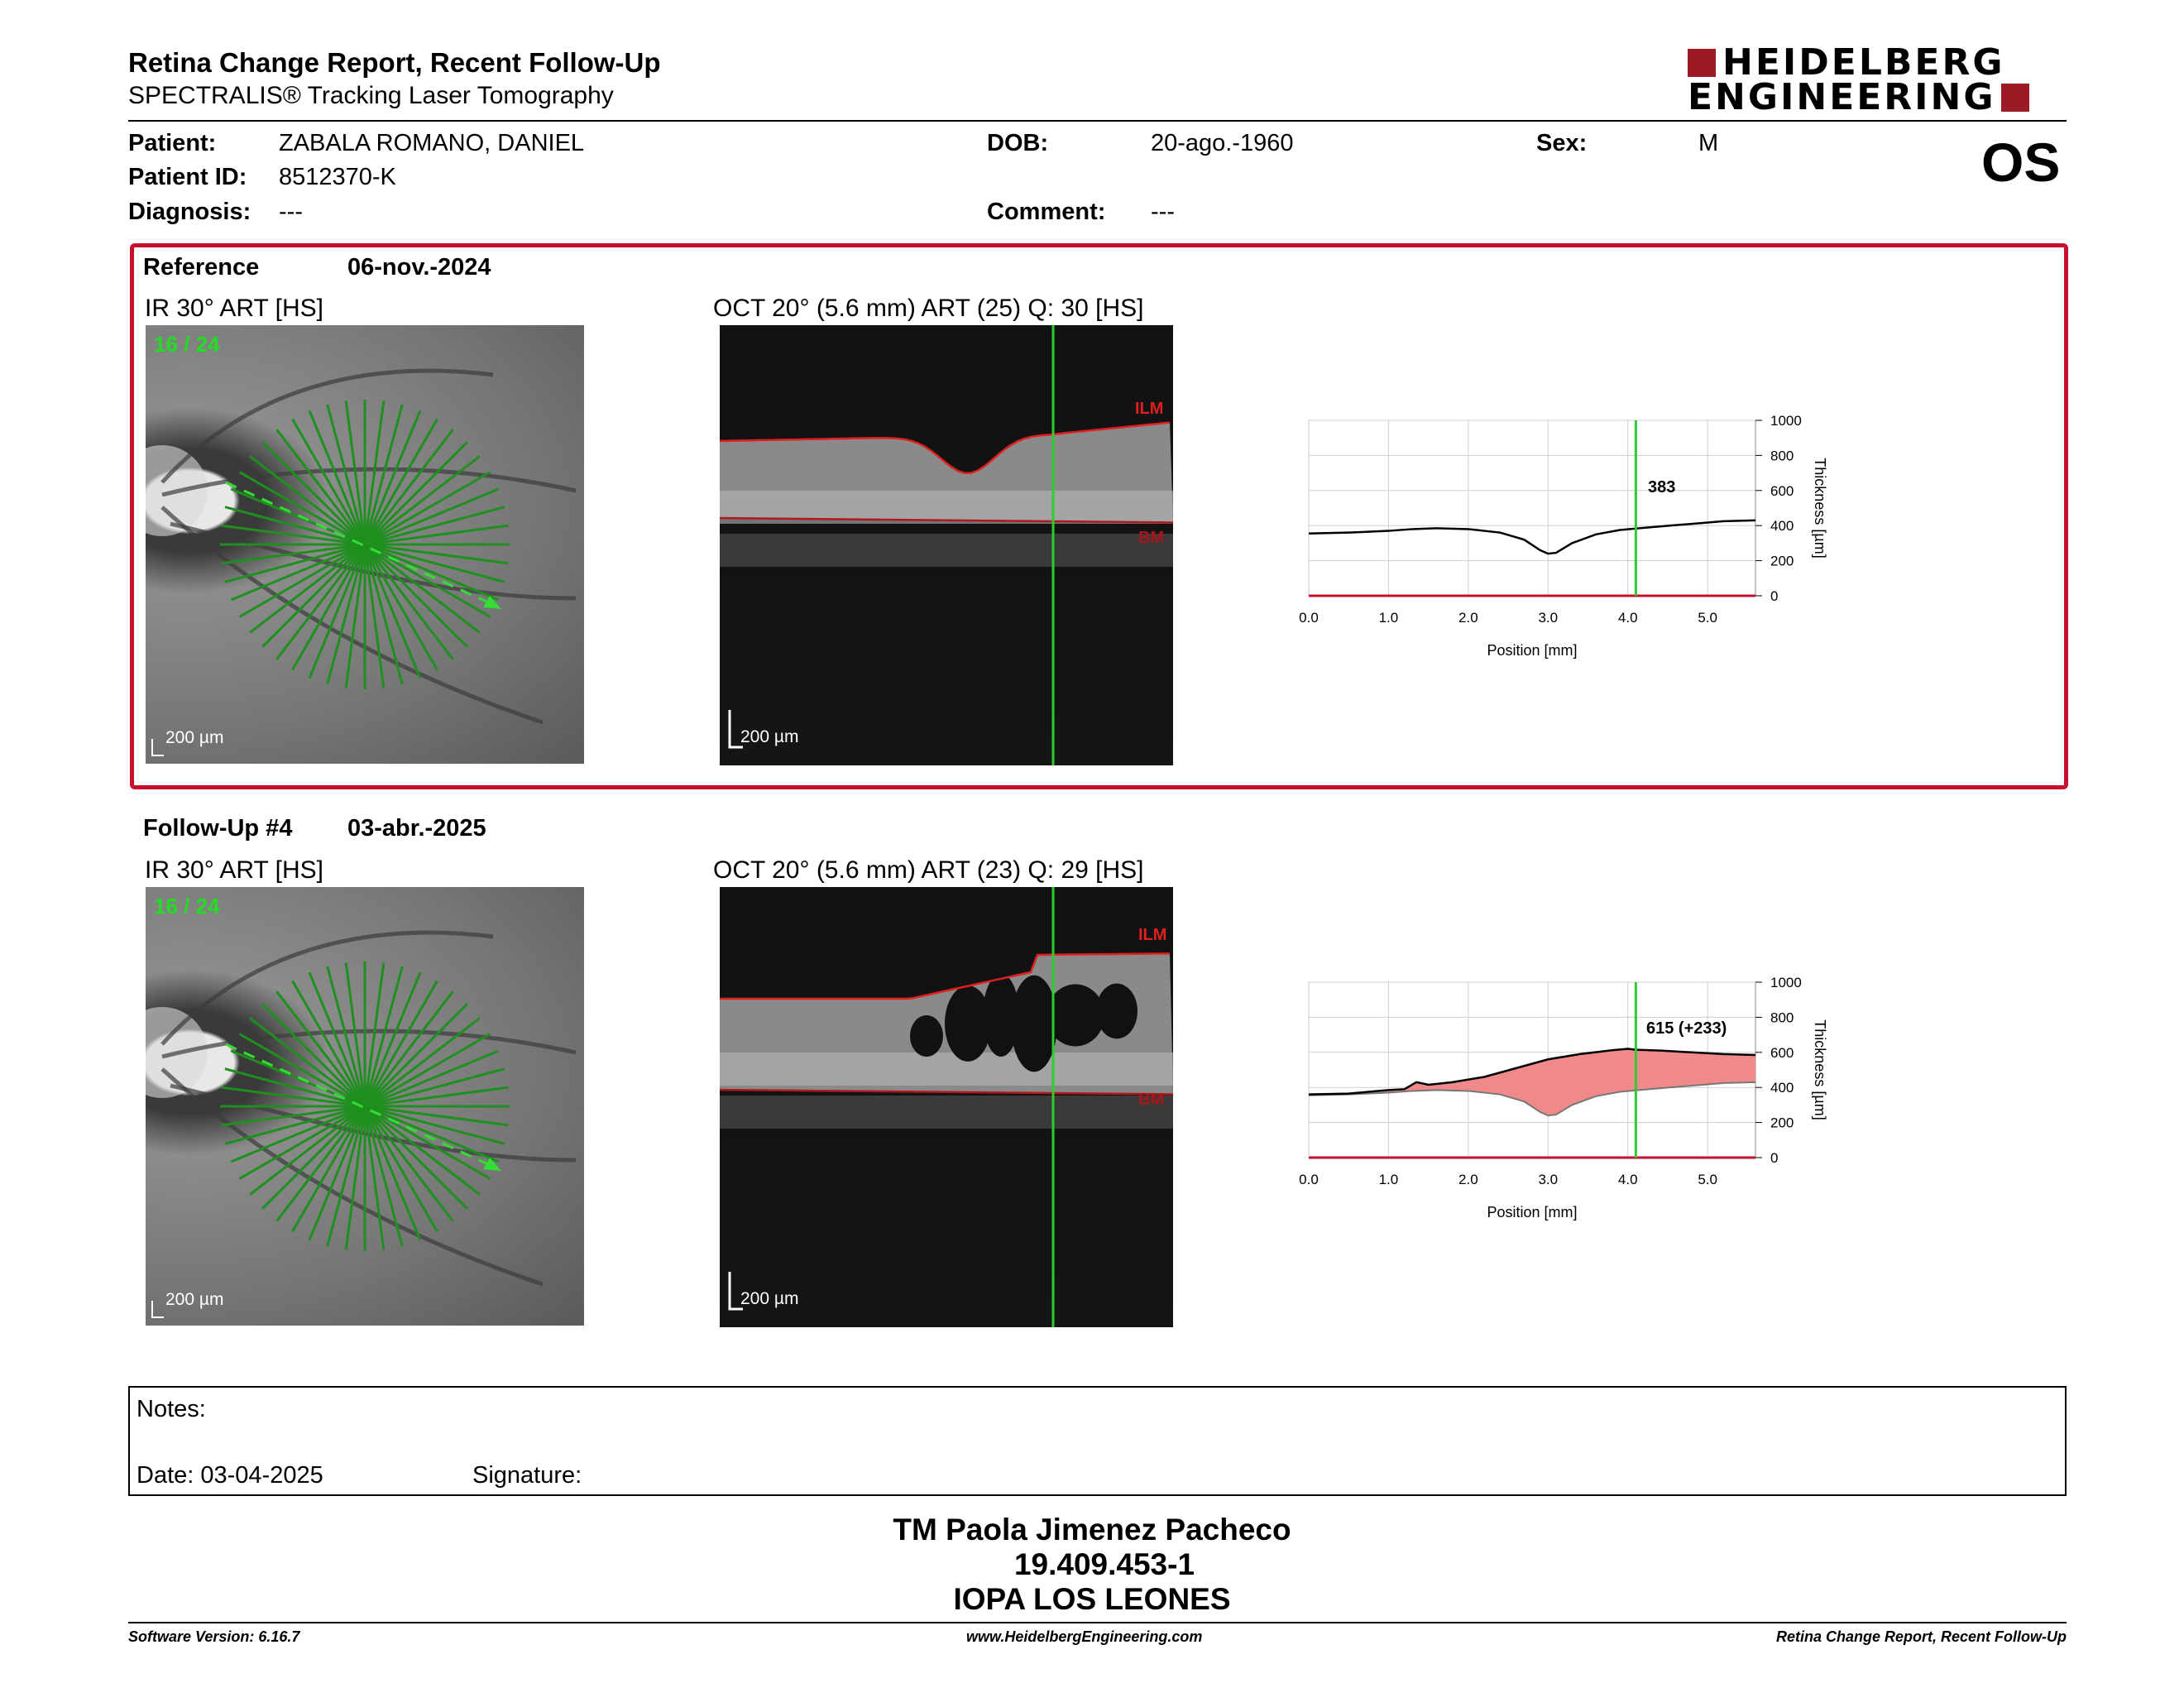  Describe the element at coordinates (946, 1069) in the screenshot. I see `rpe-band` at that location.